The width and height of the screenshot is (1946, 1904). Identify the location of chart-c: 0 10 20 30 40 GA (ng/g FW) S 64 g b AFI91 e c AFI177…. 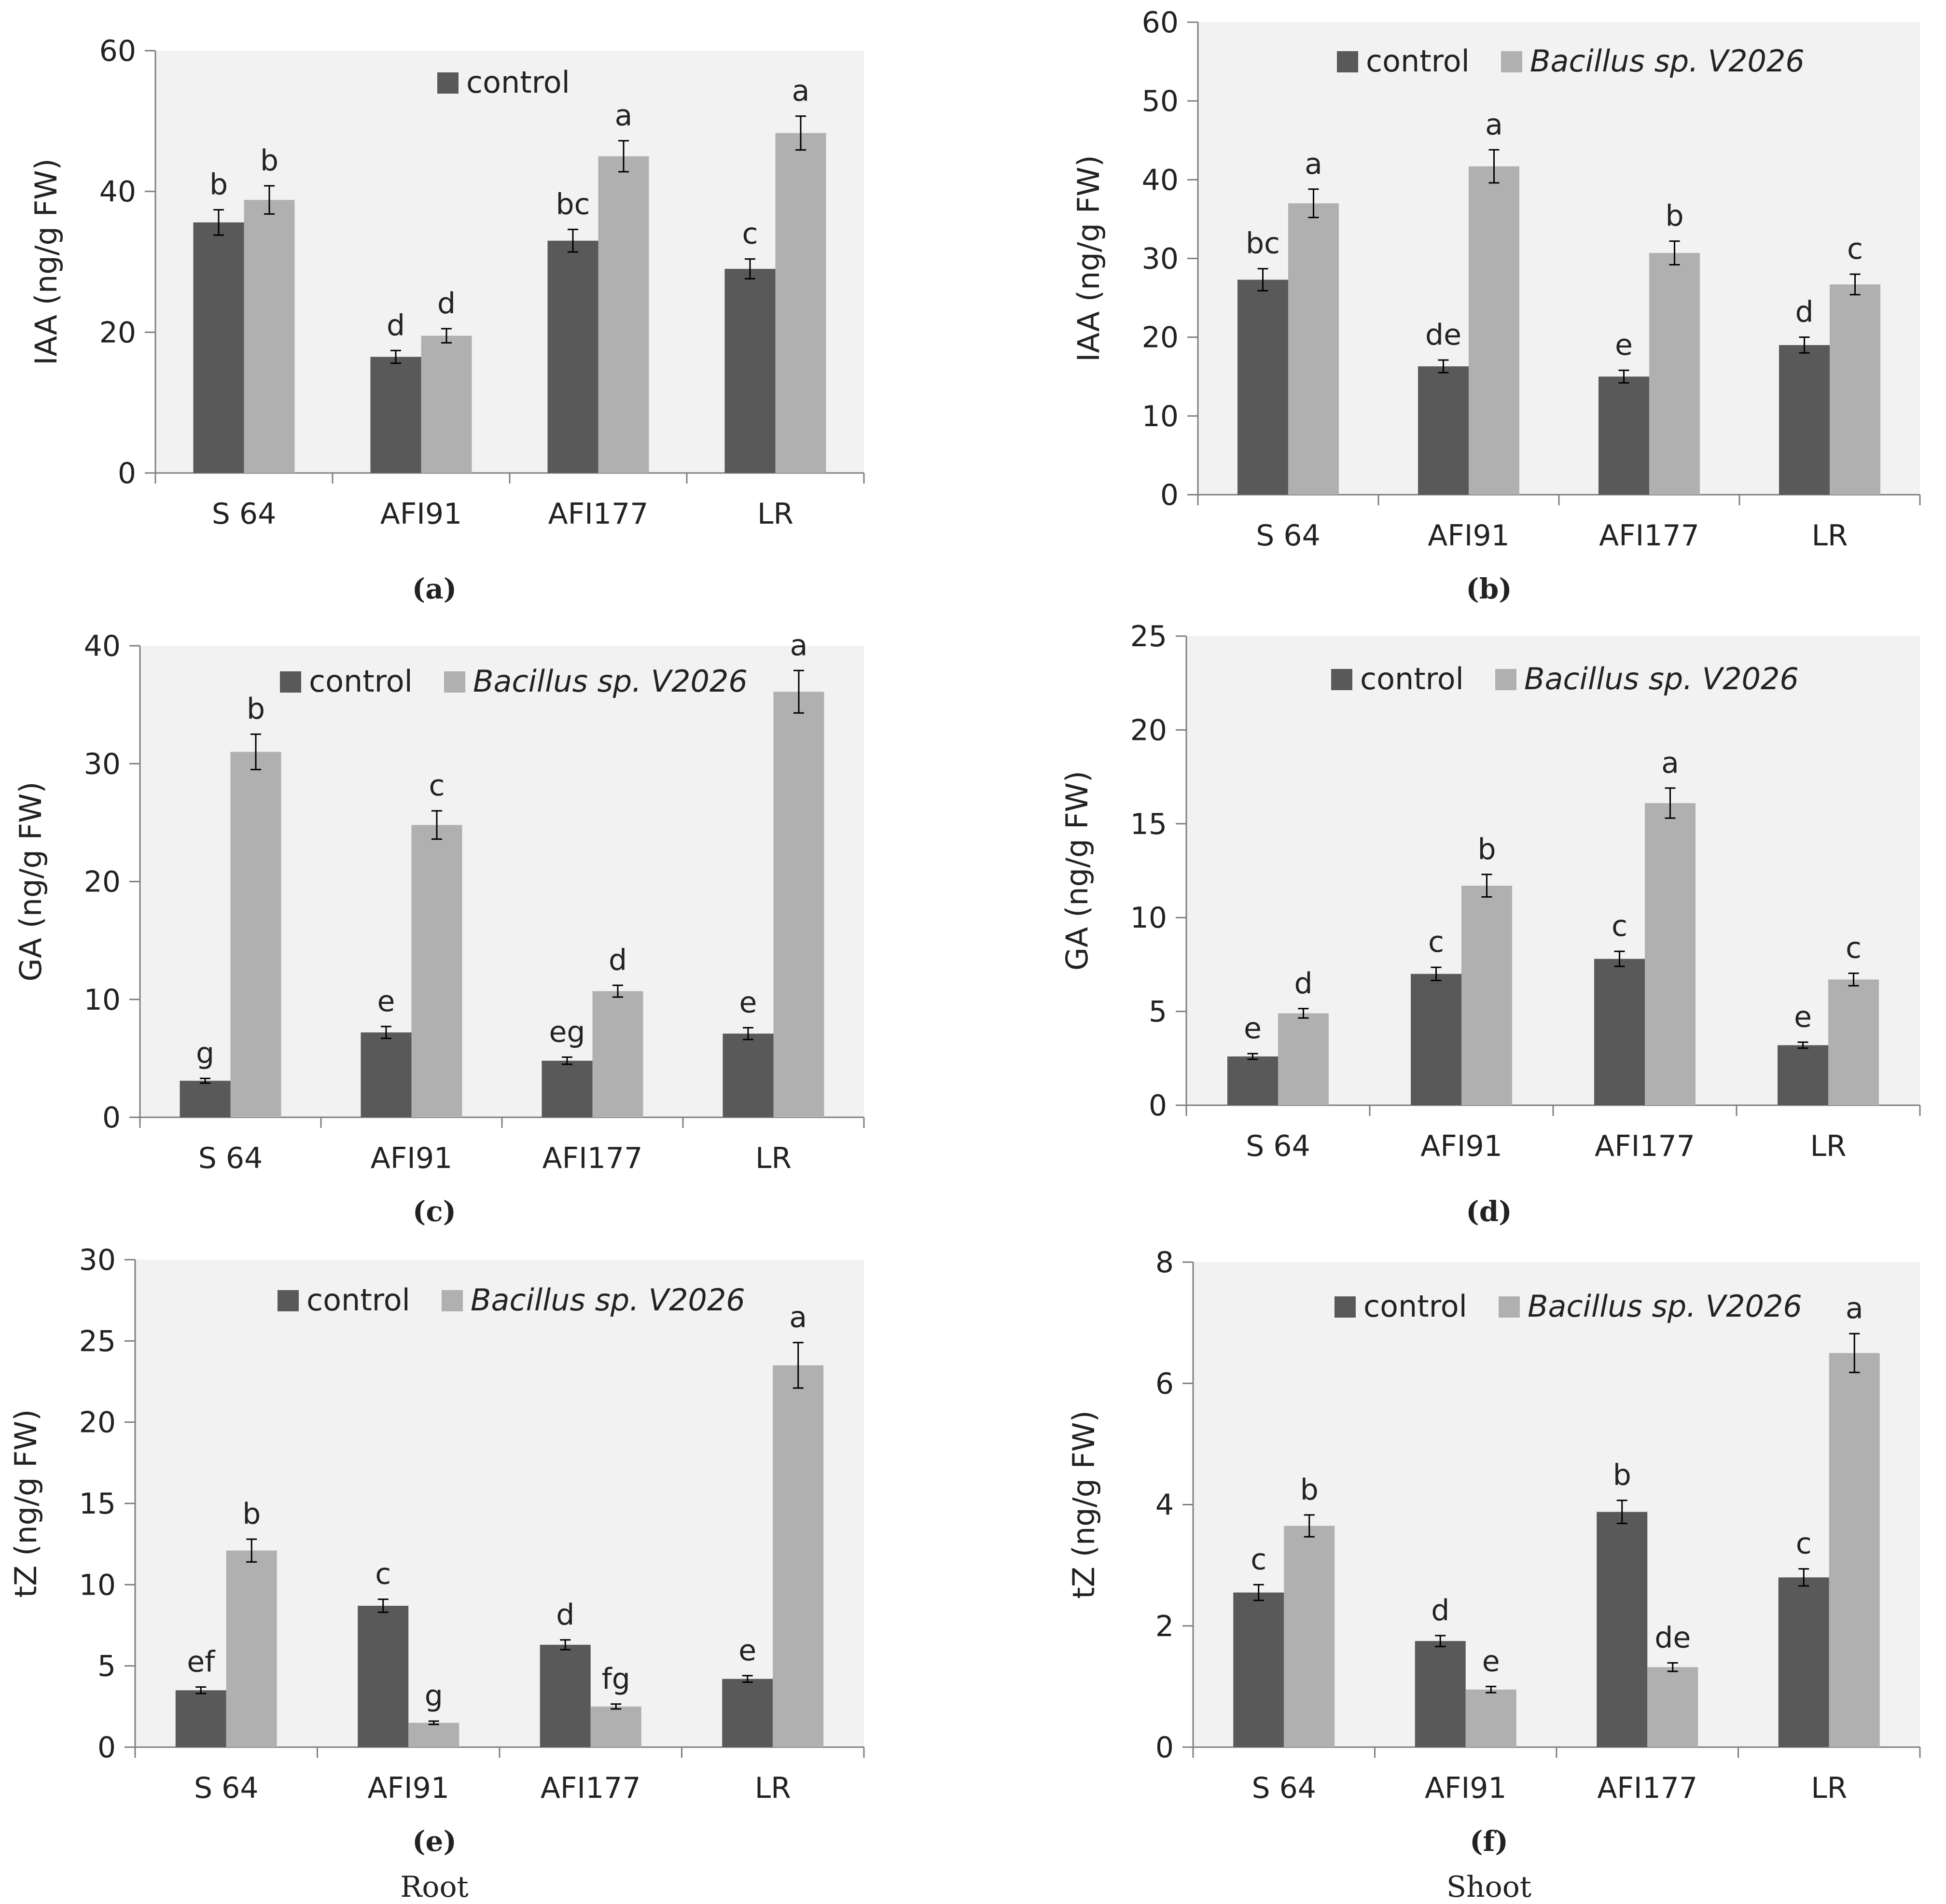
(439, 928).